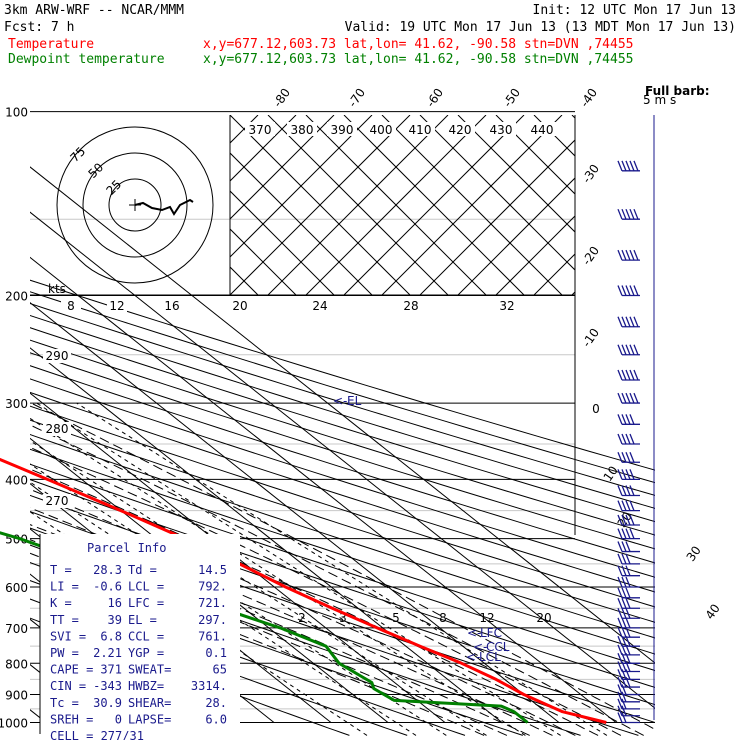  Describe the element at coordinates (421, 529) in the screenshot. I see `level-annotations: <- EL <- LFC <- CCL <- LCL` at that location.